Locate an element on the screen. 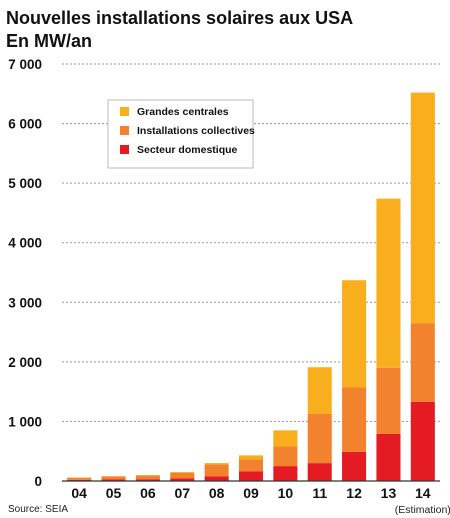  legend-label: Secteur domestique is located at coordinates (187, 150).